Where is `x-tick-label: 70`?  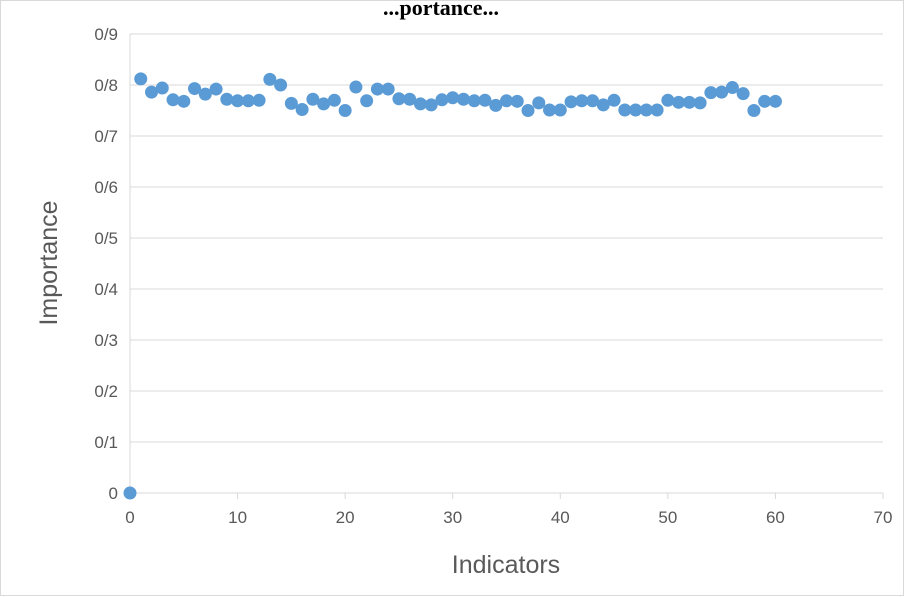
x-tick-label: 70 is located at coordinates (883, 517).